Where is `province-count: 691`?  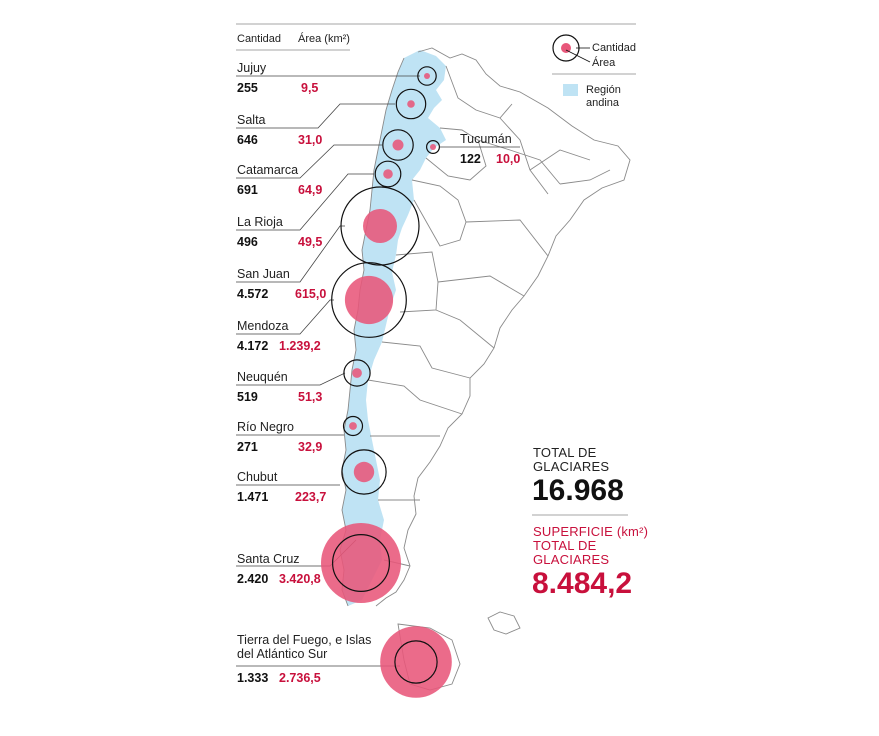
province-count: 691 is located at coordinates (247, 190).